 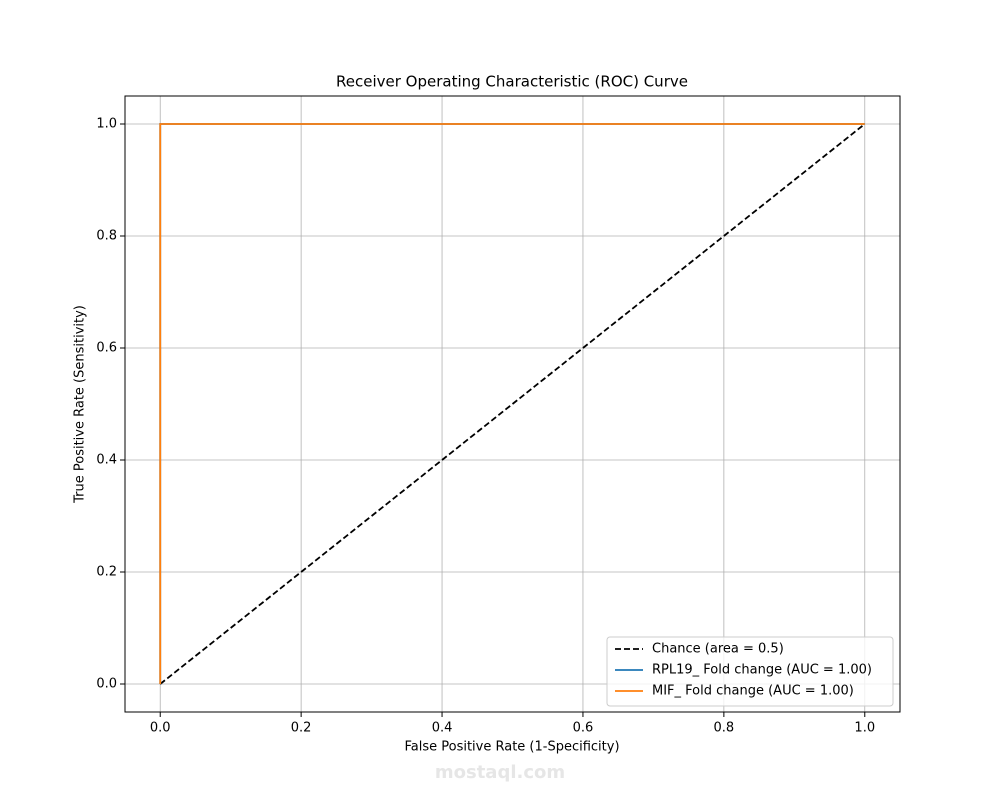 I want to click on x-tick-label: 0.2, so click(x=301, y=728).